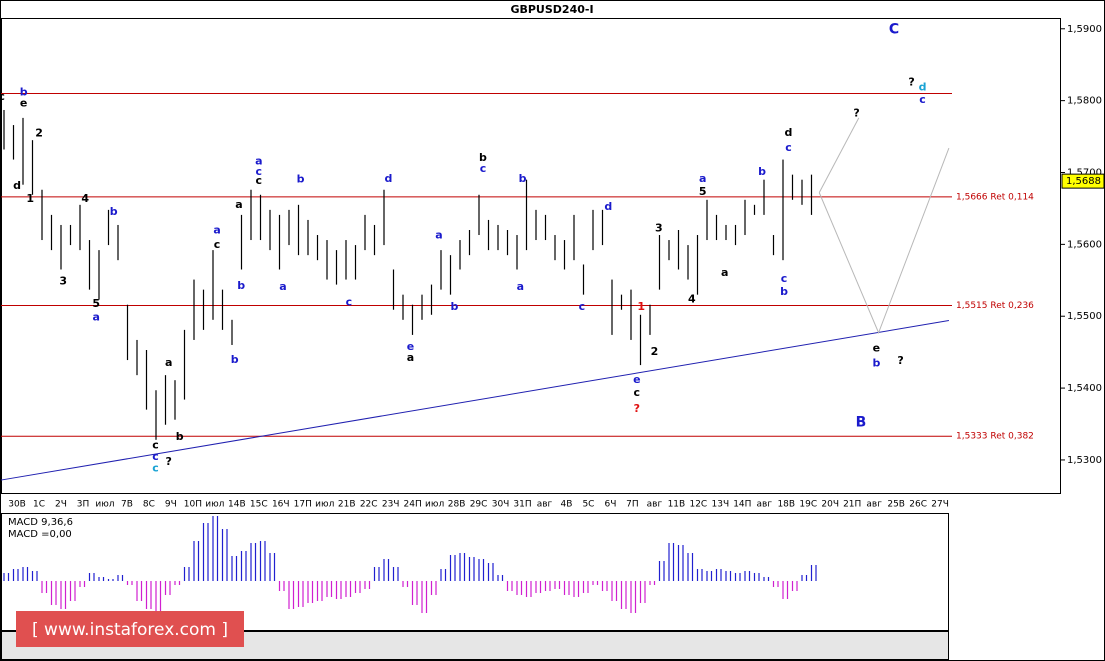  What do you see at coordinates (861, 423) in the screenshot?
I see `wave-label: B` at bounding box center [861, 423].